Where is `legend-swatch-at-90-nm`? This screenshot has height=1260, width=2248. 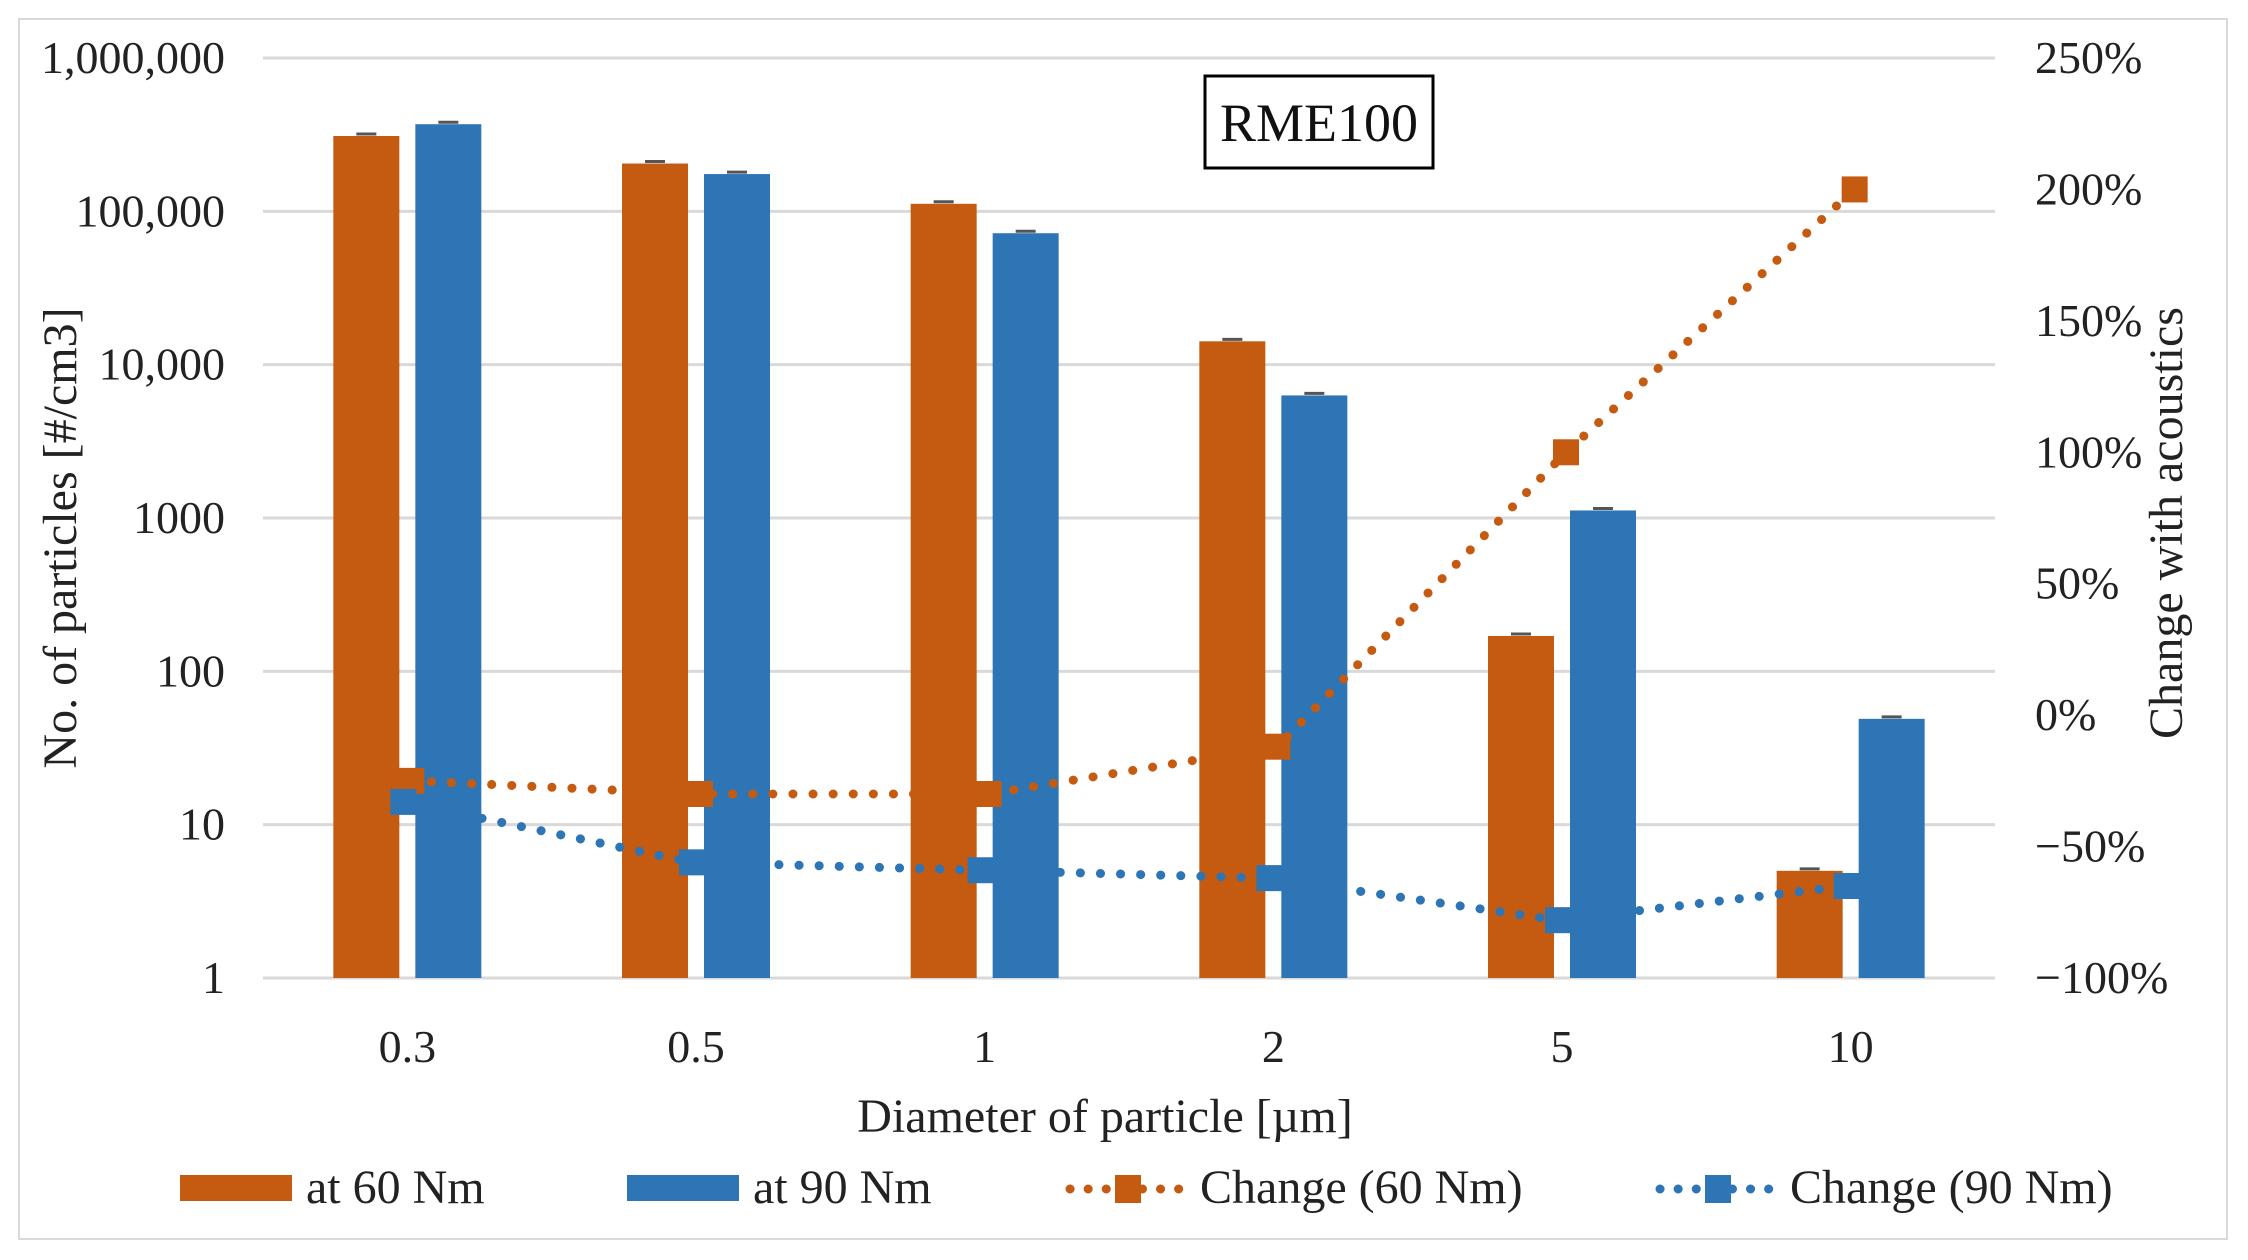 legend-swatch-at-90-nm is located at coordinates (683, 1188).